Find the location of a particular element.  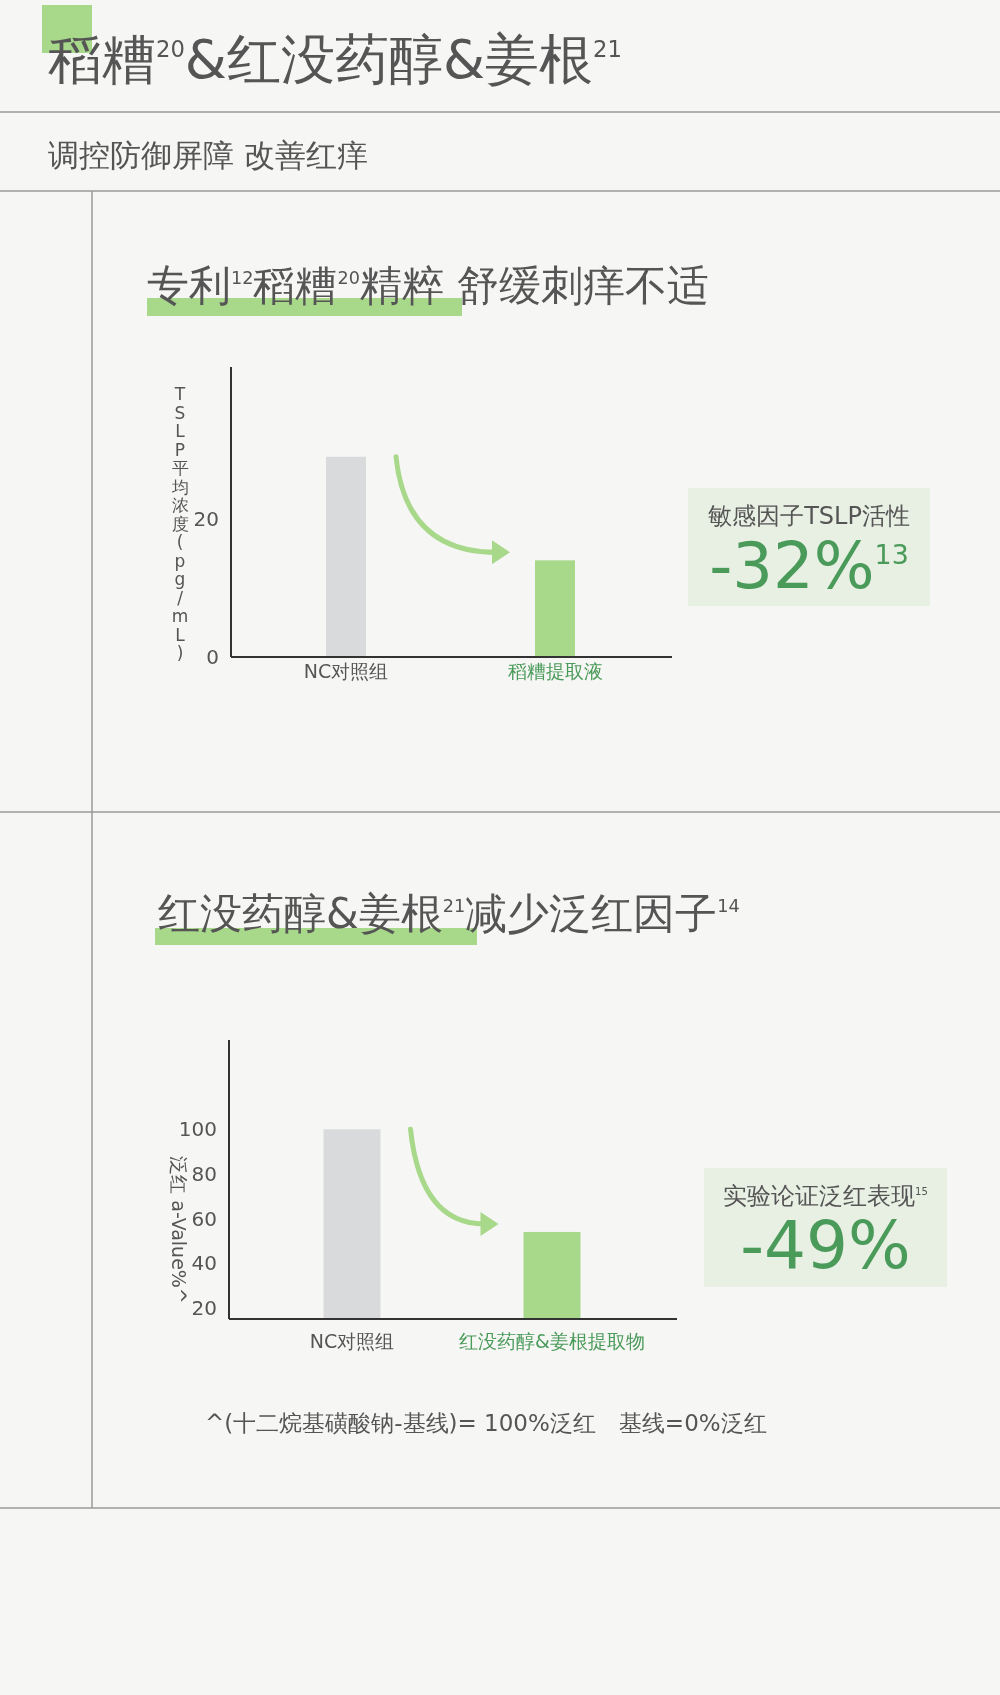

y-tick-label: 80 is located at coordinates (204, 1173).